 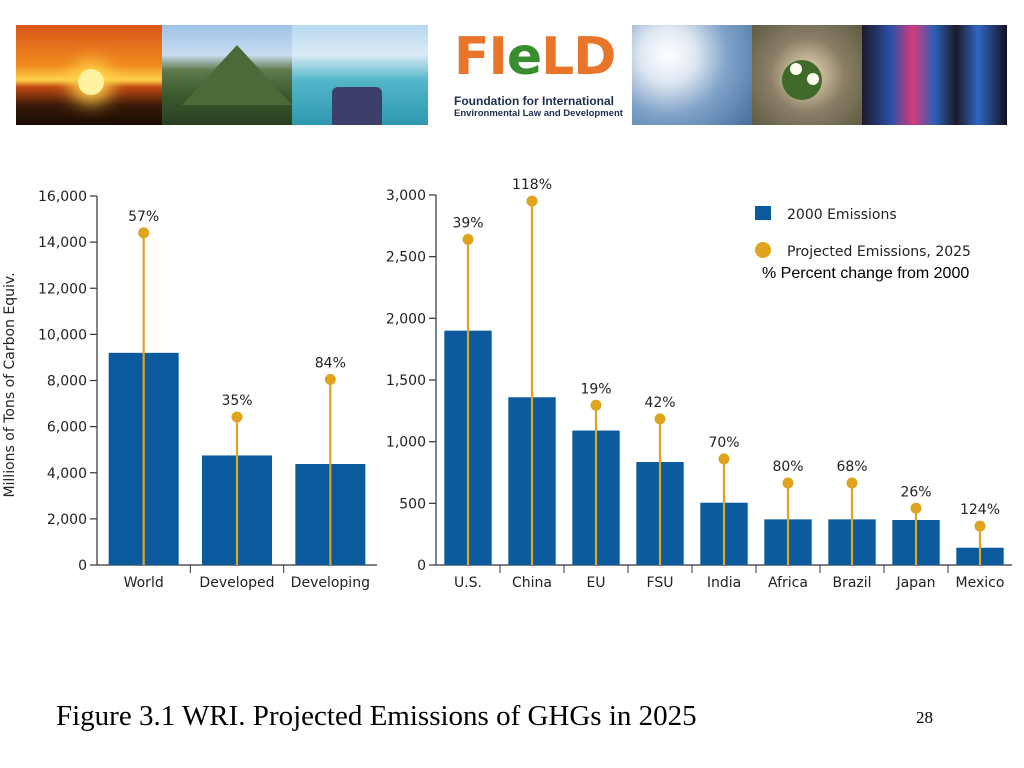 I want to click on y-tick-label: 3,000, so click(x=406, y=196).